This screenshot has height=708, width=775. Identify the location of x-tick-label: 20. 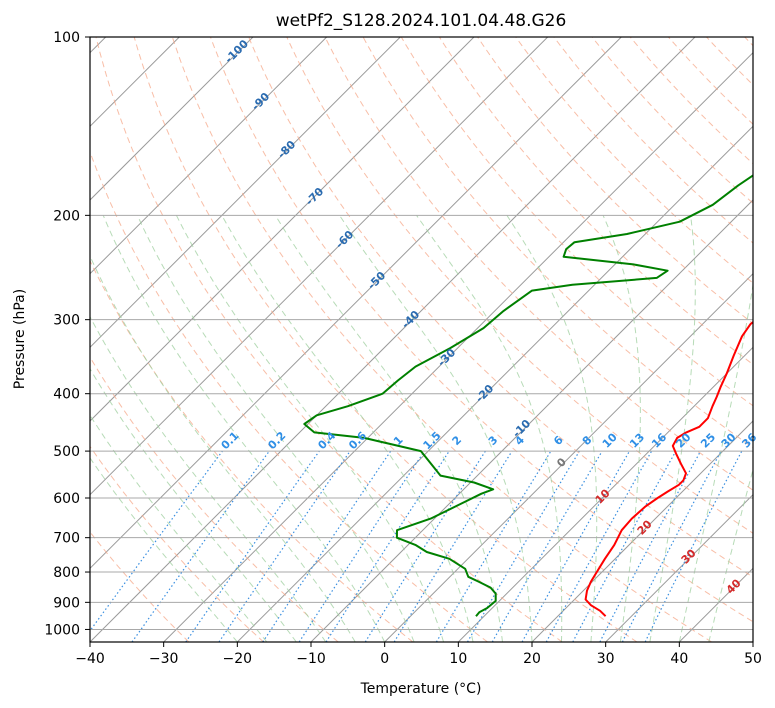
(532, 659).